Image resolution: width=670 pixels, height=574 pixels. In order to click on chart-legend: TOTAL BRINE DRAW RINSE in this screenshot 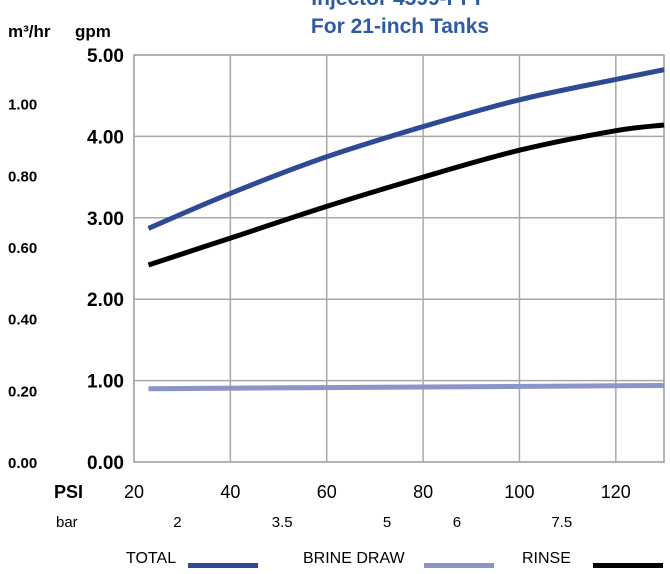, I will do `click(335, 562)`.